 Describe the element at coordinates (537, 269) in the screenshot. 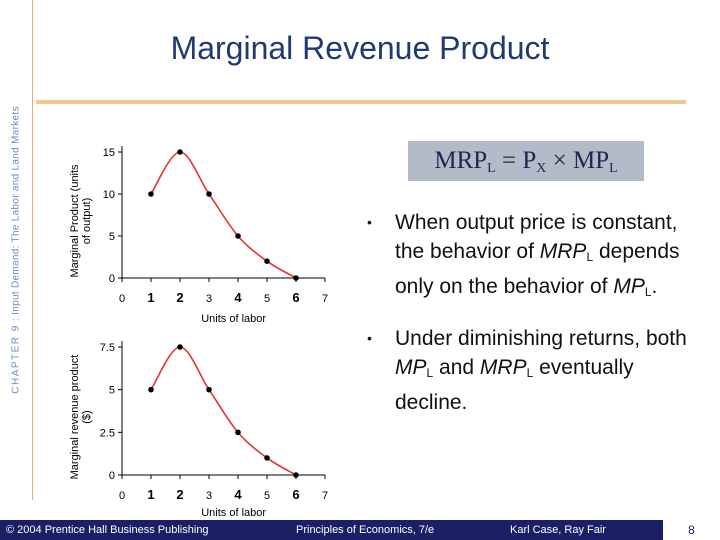

I see `bullet-1-text-b: depends only on the behavior of` at that location.